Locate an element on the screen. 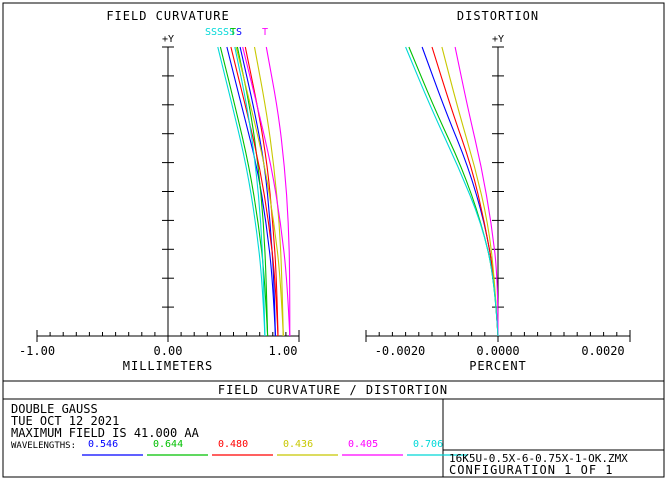 The height and width of the screenshot is (481, 668). fc-tick-label: 1.00 is located at coordinates (283, 351).